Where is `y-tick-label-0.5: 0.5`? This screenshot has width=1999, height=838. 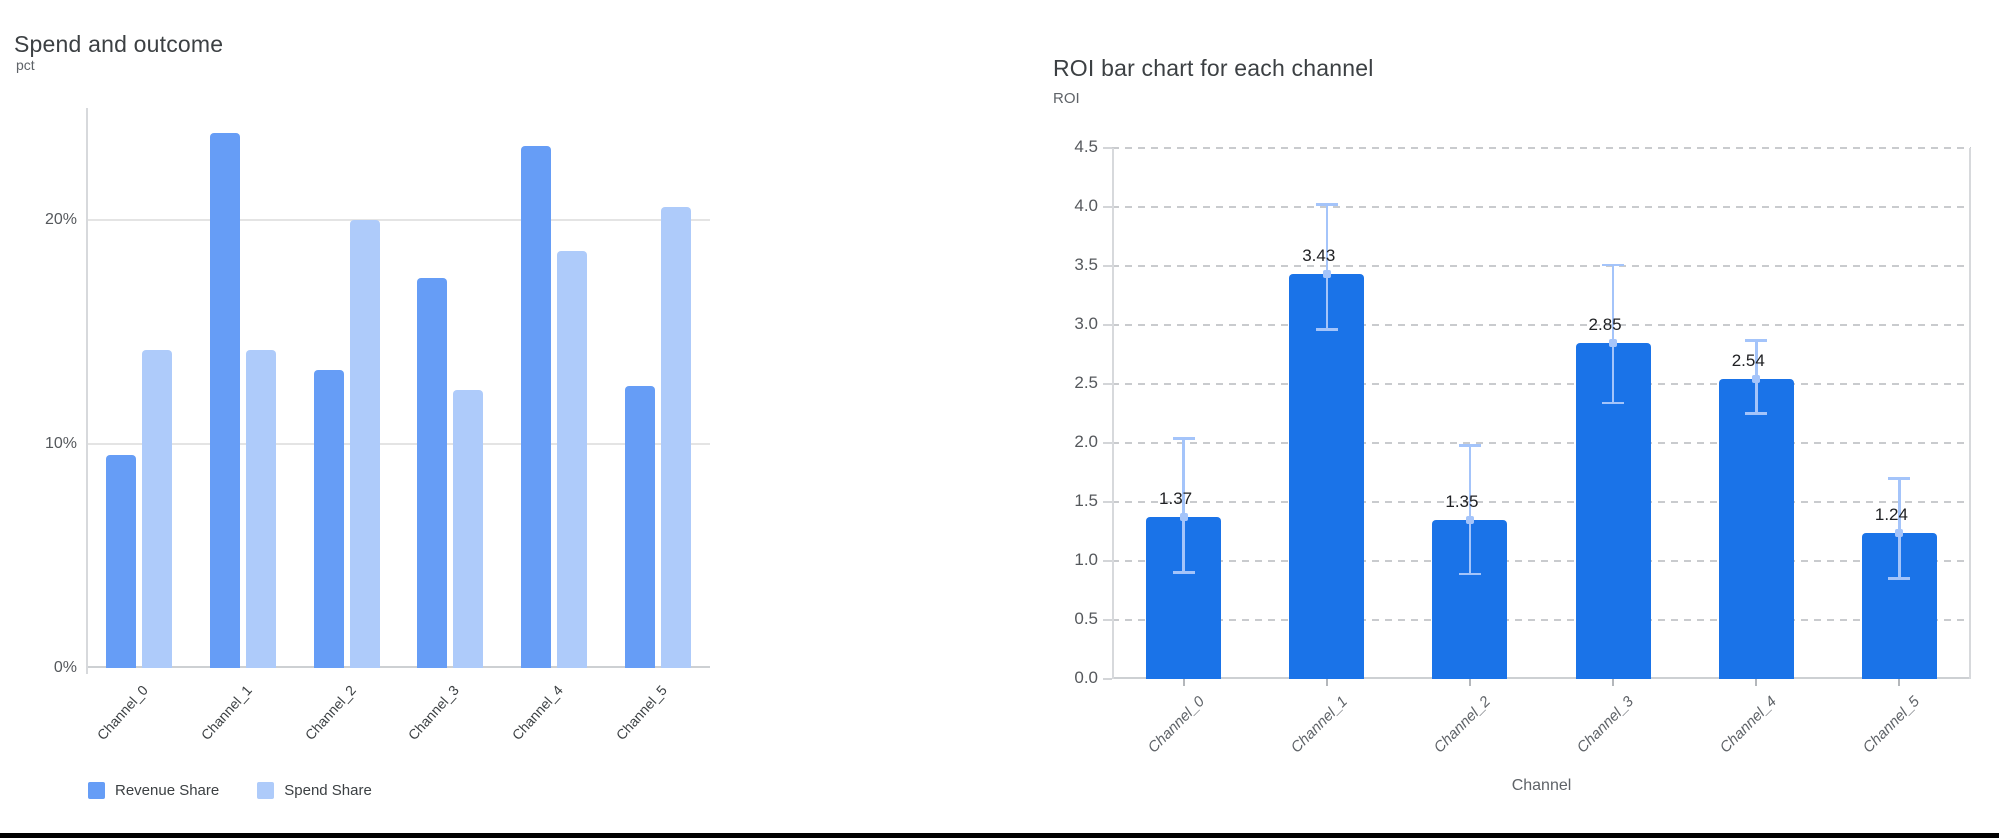 y-tick-label-0.5: 0.5 is located at coordinates (1086, 618).